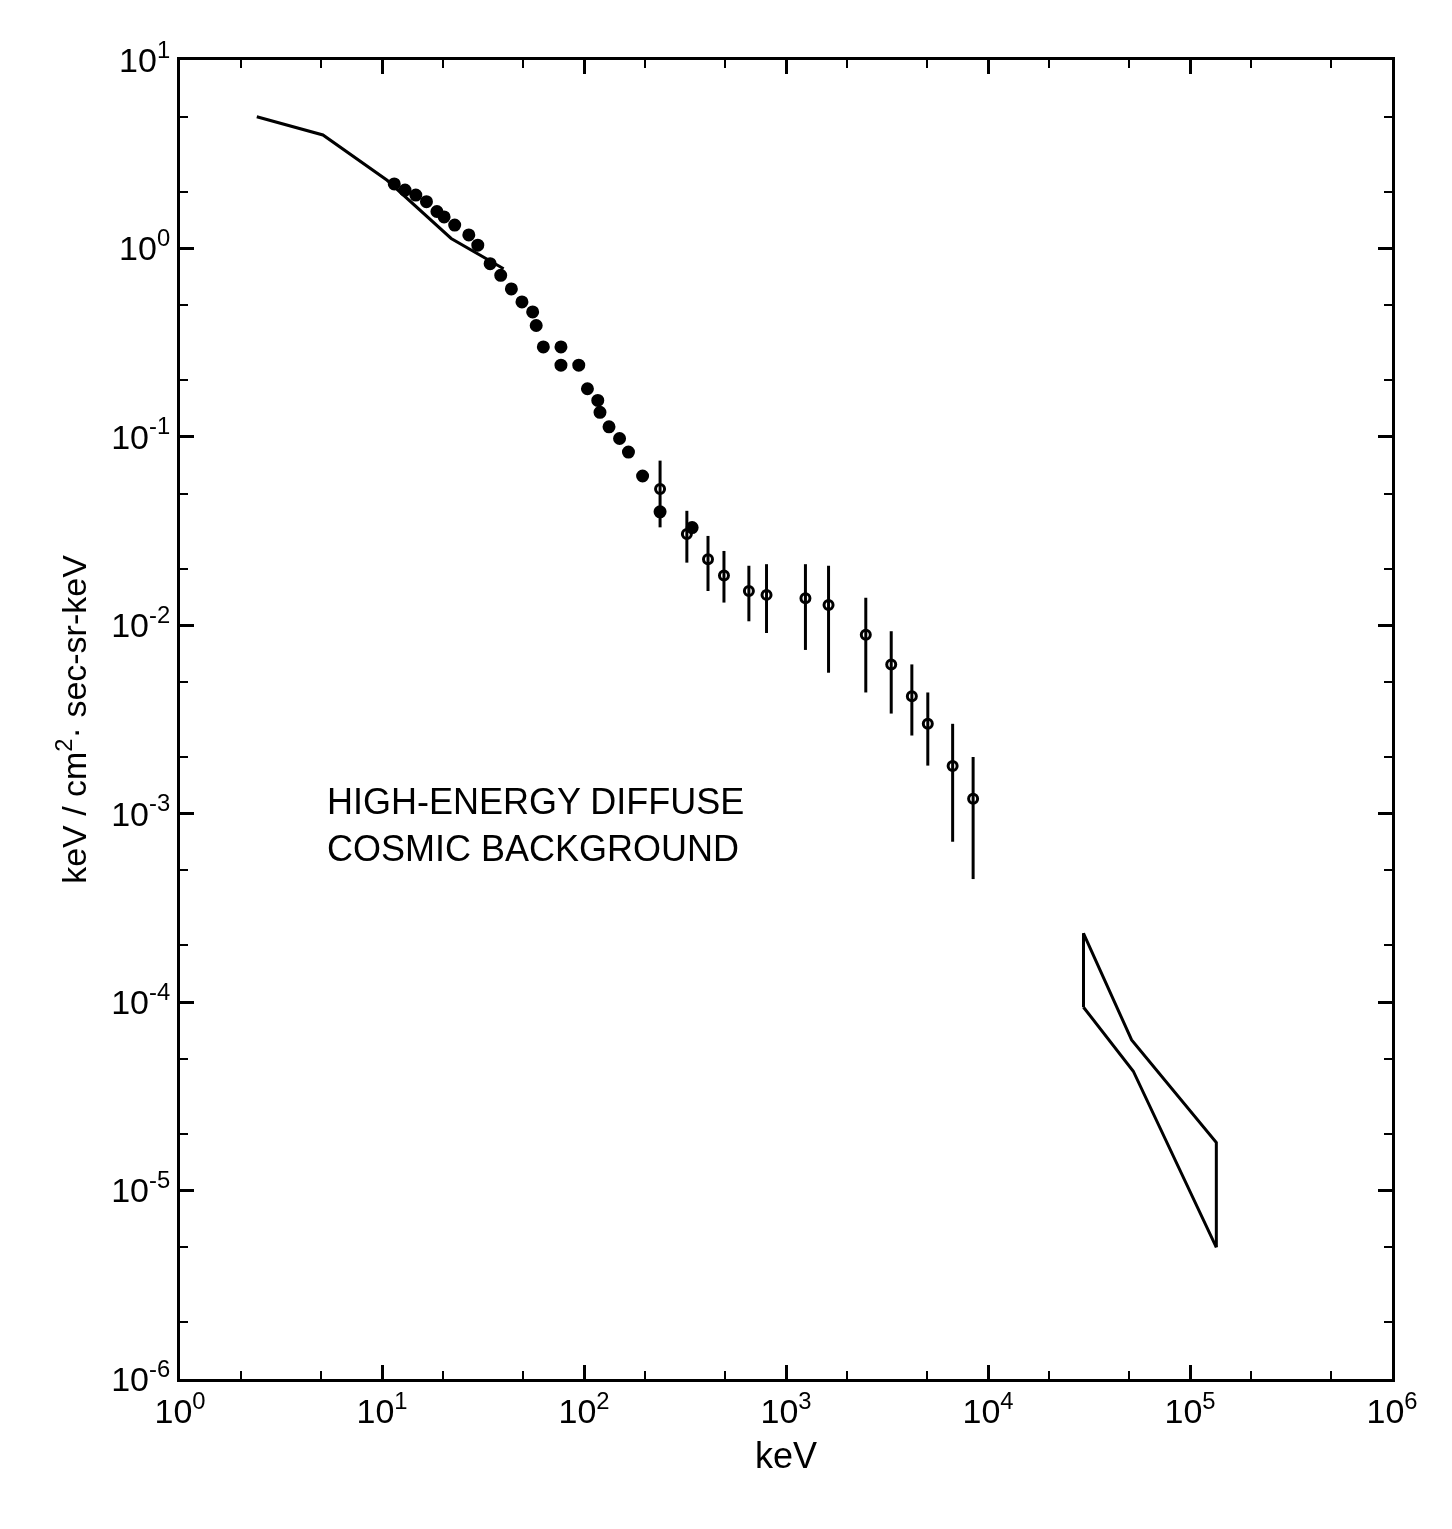 The height and width of the screenshot is (1529, 1452). I want to click on x-tick-label: 10$^{4}$, so click(988, 1408).